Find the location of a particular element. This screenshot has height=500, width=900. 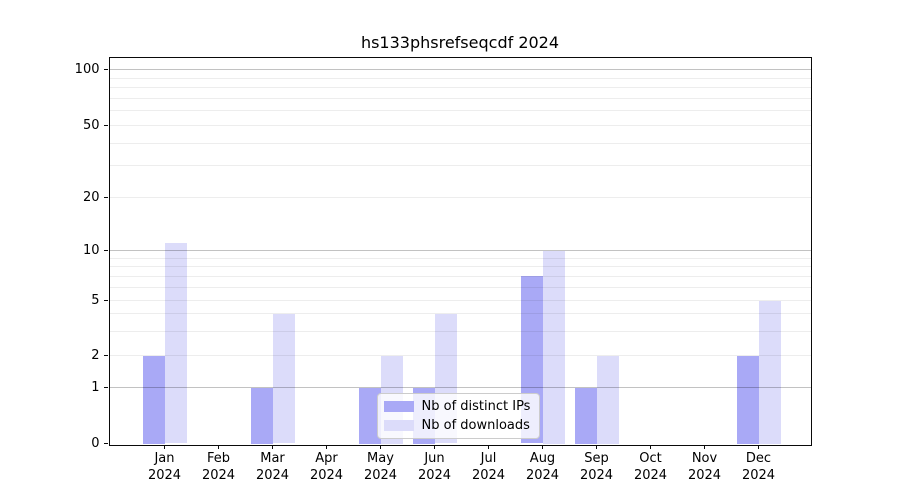

x-tick-label: Mar 2024 is located at coordinates (272, 466).